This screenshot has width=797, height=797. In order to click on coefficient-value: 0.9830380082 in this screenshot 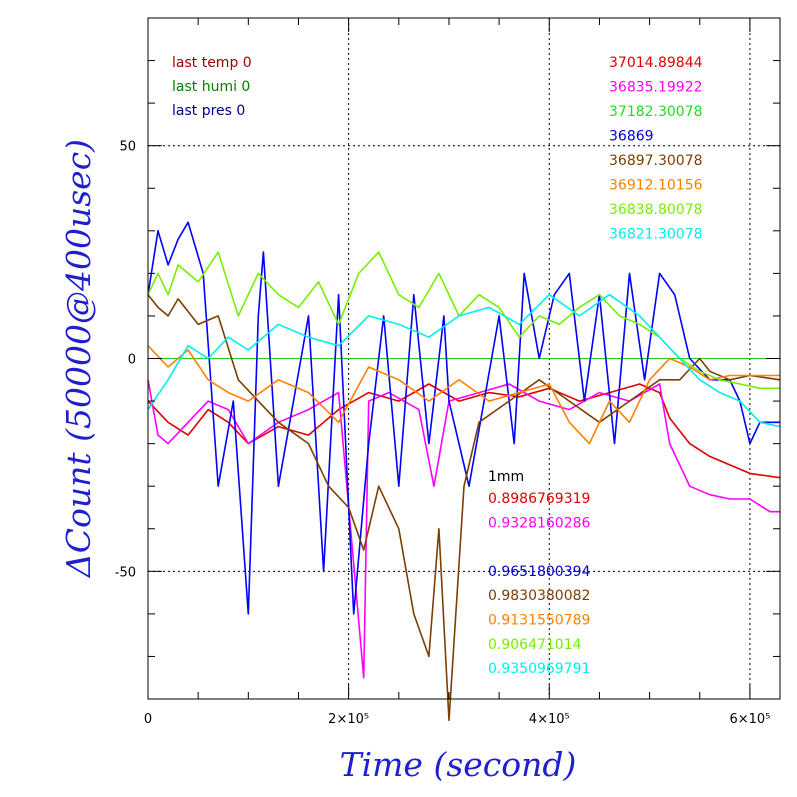, I will do `click(539, 596)`.